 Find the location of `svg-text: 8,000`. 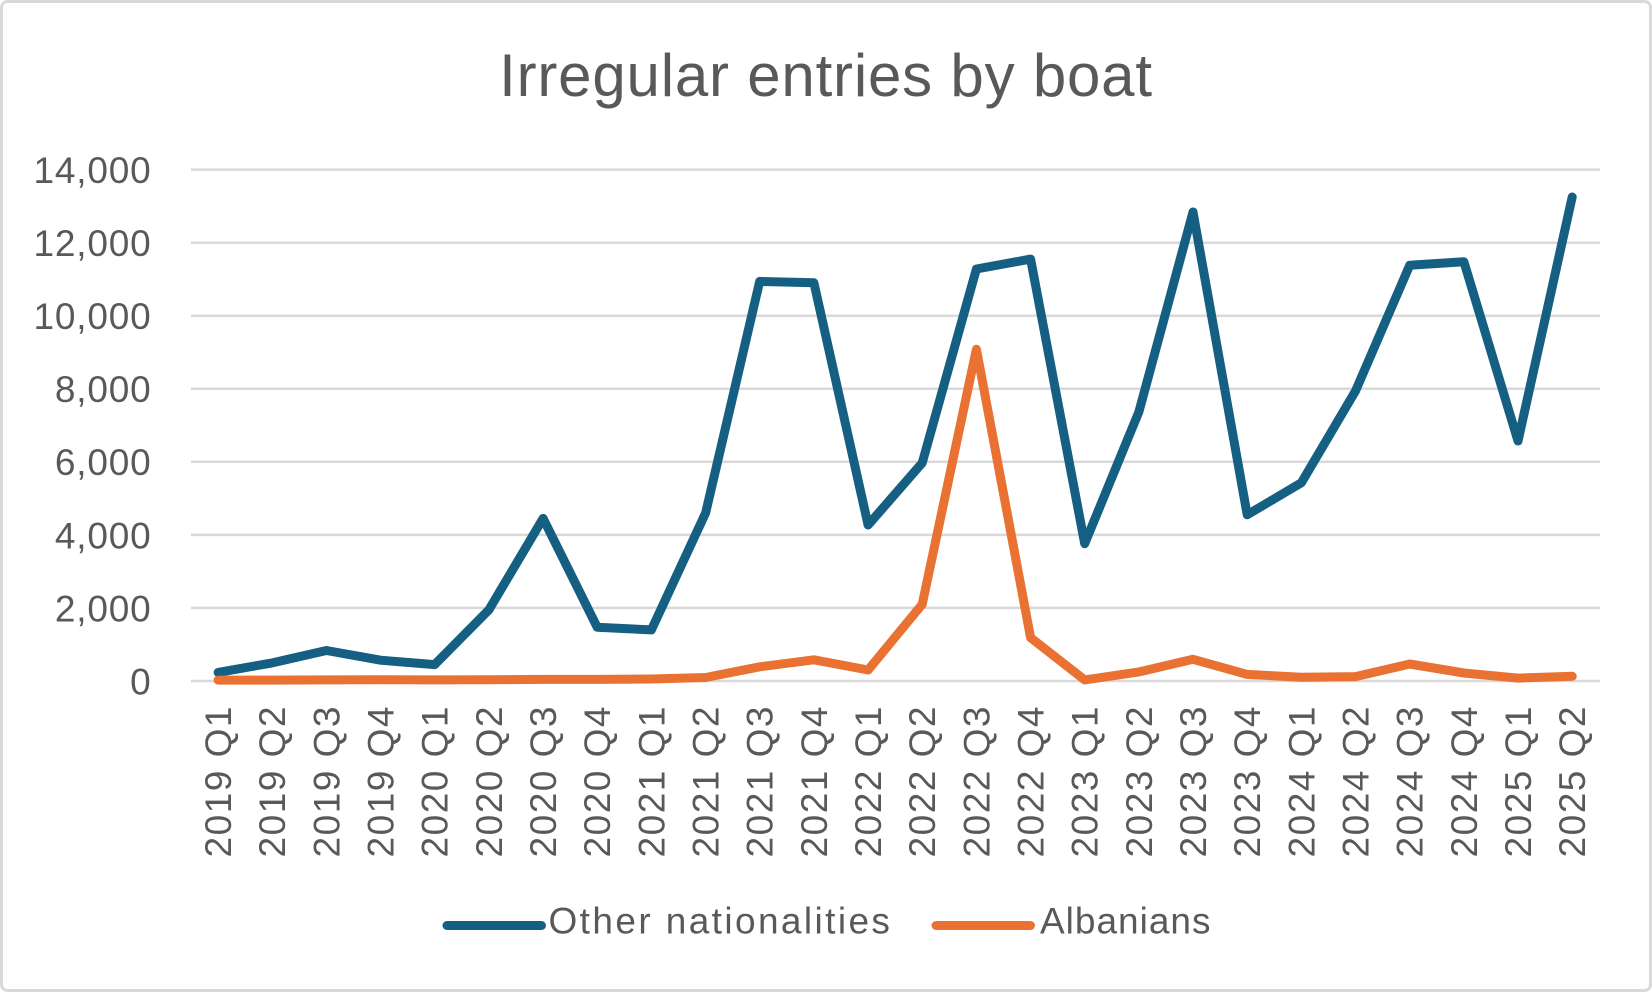

svg-text: 8,000 is located at coordinates (103, 389).